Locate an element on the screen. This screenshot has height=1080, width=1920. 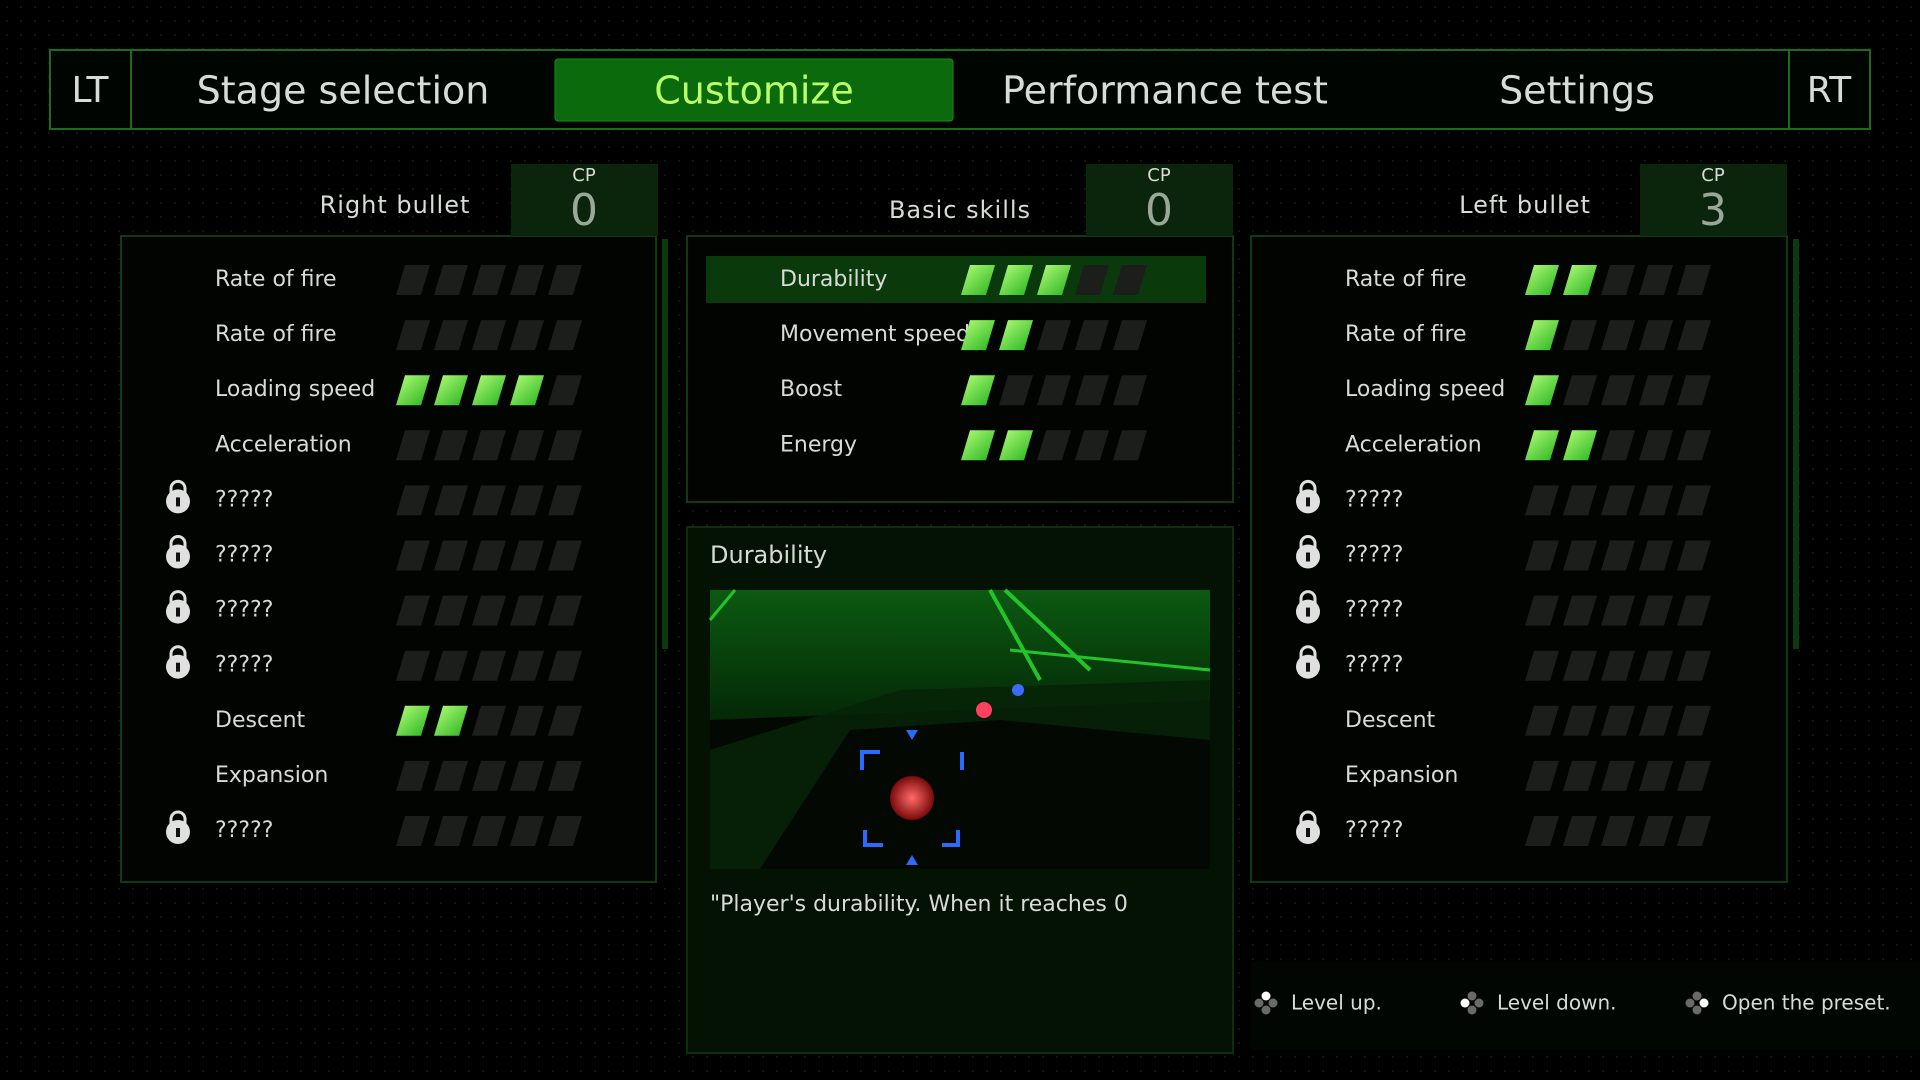
hint-label: Open the preset. is located at coordinates (1806, 1003).